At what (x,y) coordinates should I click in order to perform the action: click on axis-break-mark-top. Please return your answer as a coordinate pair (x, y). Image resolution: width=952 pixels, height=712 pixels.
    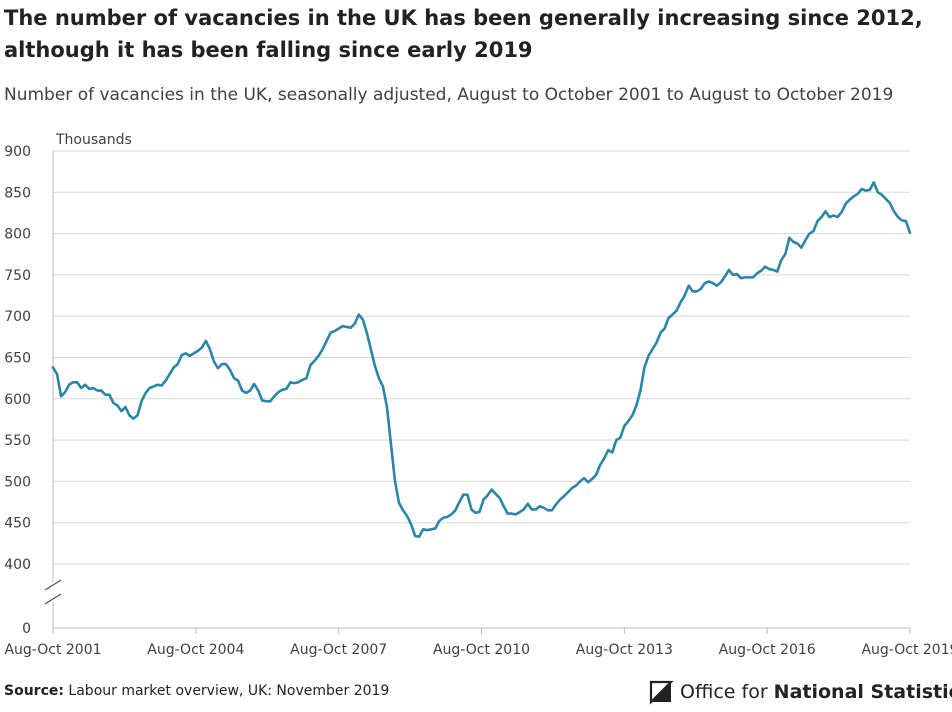
    Looking at the image, I should click on (53, 585).